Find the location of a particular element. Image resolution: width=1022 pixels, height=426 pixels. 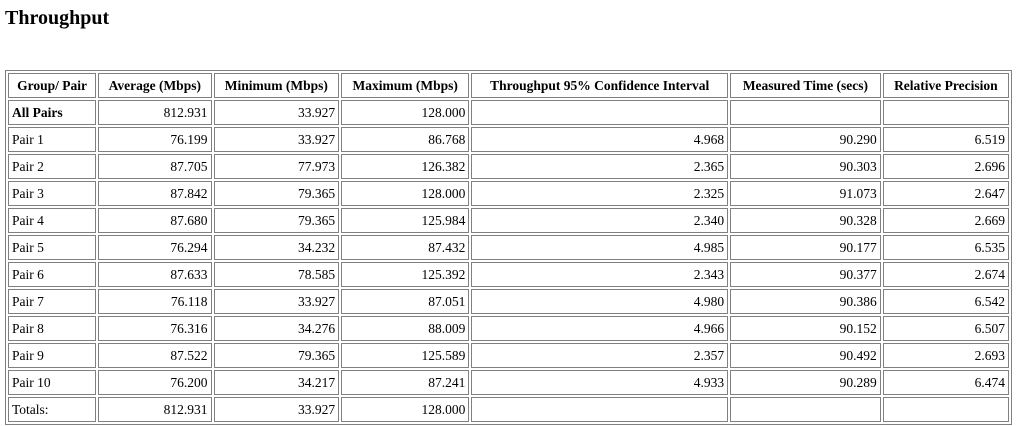

cell: 77.973 is located at coordinates (276, 166).